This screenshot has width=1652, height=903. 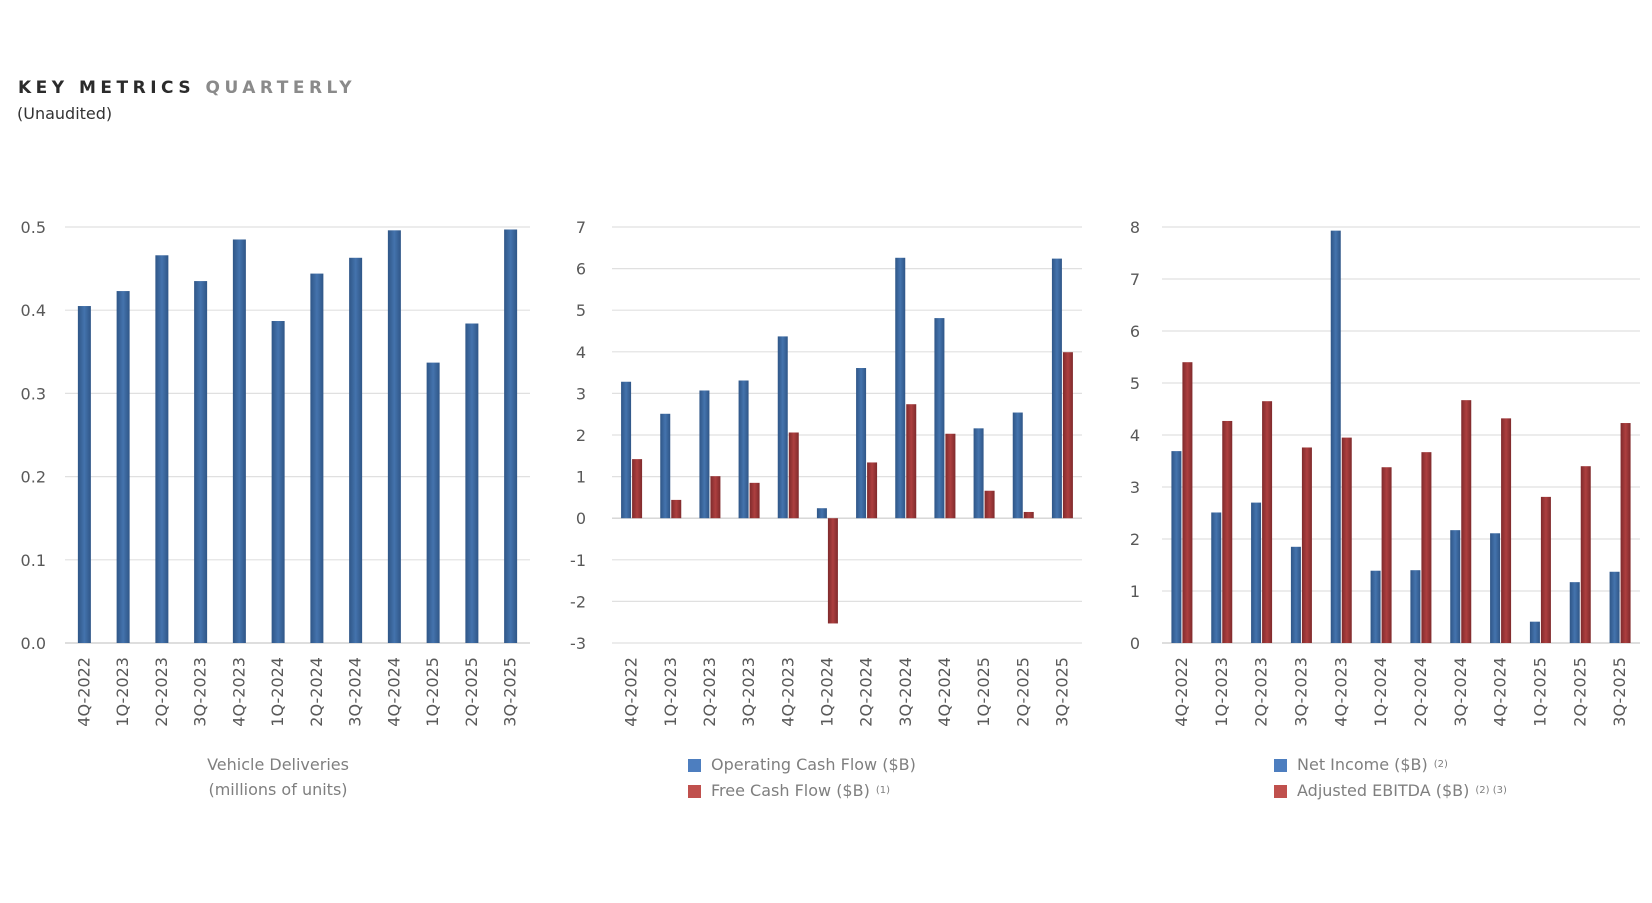 I want to click on y-tick-label: 0.2, so click(x=33, y=477).